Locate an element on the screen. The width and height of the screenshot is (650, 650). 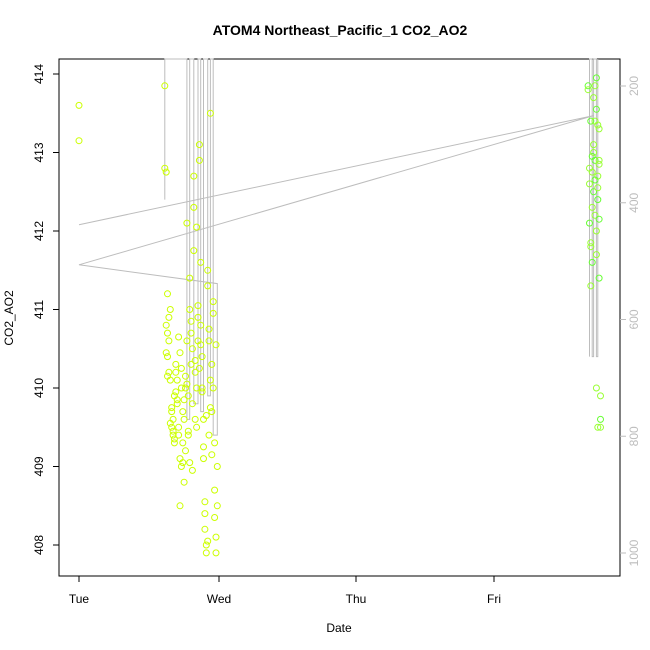
y-tick-label: 413 is located at coordinates (39, 152).